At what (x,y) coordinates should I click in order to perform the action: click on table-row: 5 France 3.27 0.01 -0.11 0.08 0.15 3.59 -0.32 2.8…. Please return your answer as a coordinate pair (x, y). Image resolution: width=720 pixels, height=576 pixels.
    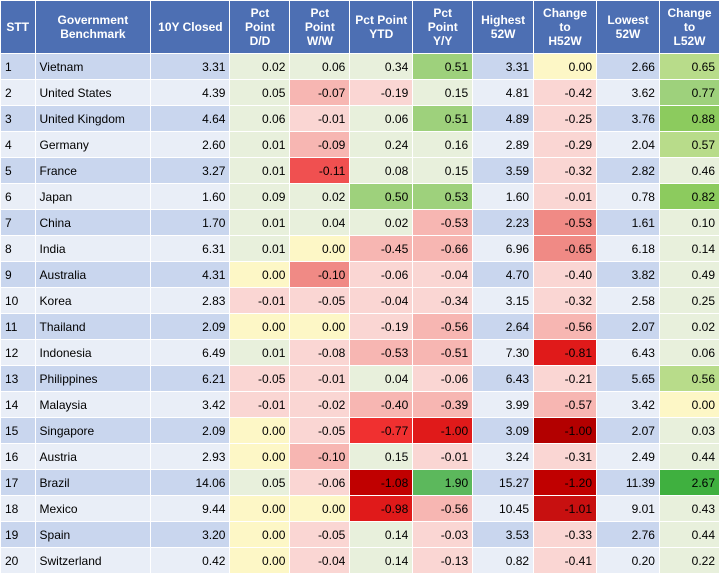
    Looking at the image, I should click on (360, 170).